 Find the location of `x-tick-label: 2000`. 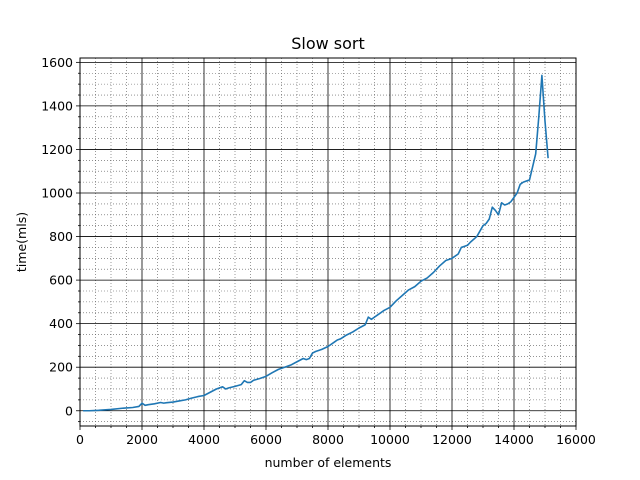

x-tick-label: 2000 is located at coordinates (142, 439).